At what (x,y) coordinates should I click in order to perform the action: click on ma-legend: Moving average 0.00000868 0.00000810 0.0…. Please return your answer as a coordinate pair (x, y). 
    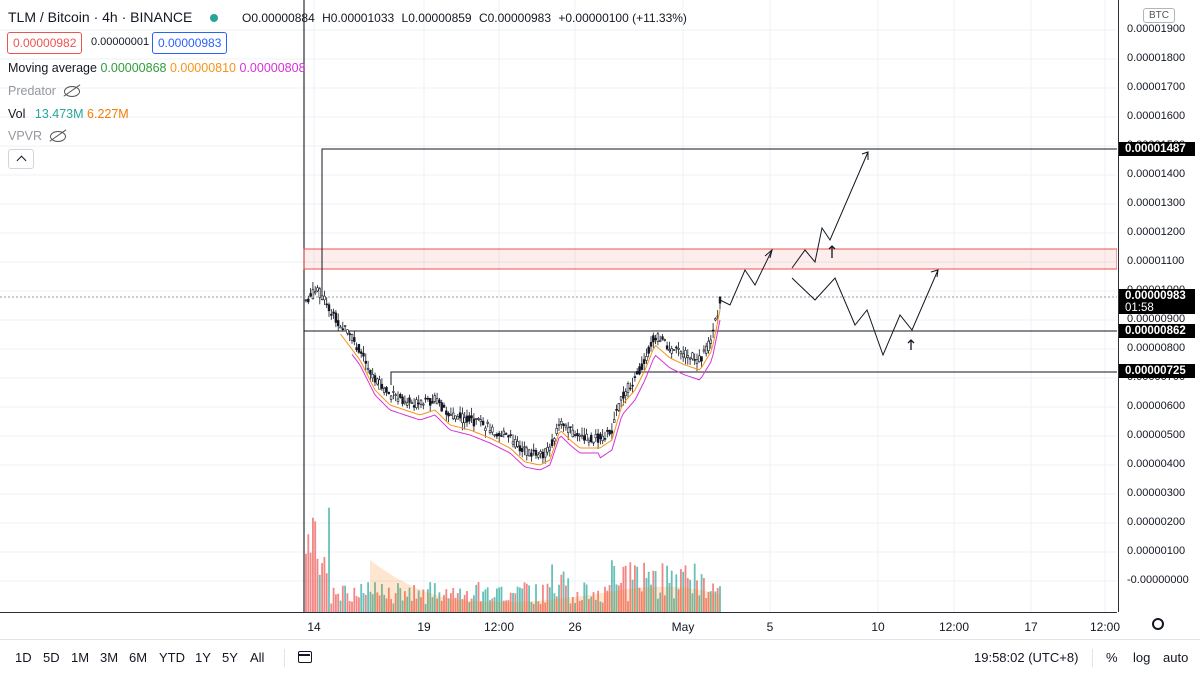
    Looking at the image, I should click on (157, 68).